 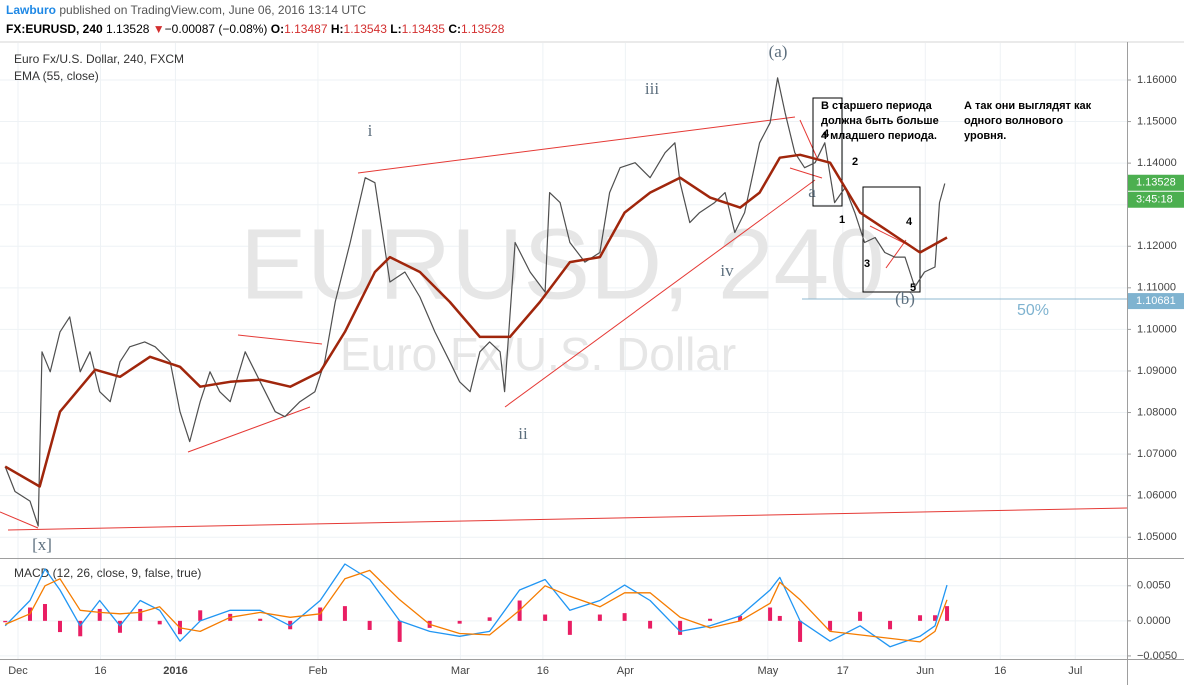 I want to click on wave-number: 1, so click(x=842, y=220).